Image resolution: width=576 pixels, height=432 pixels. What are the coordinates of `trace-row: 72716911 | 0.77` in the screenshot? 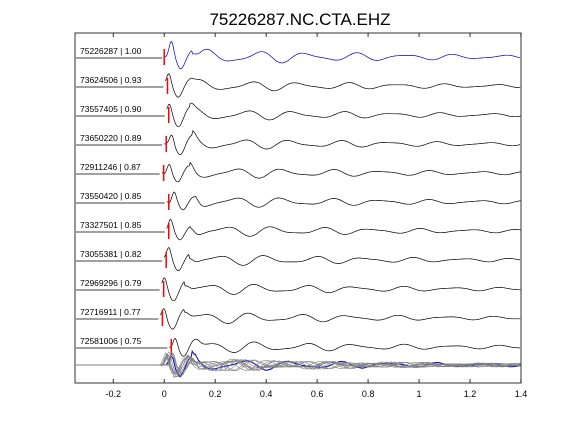 It's located at (298, 318).